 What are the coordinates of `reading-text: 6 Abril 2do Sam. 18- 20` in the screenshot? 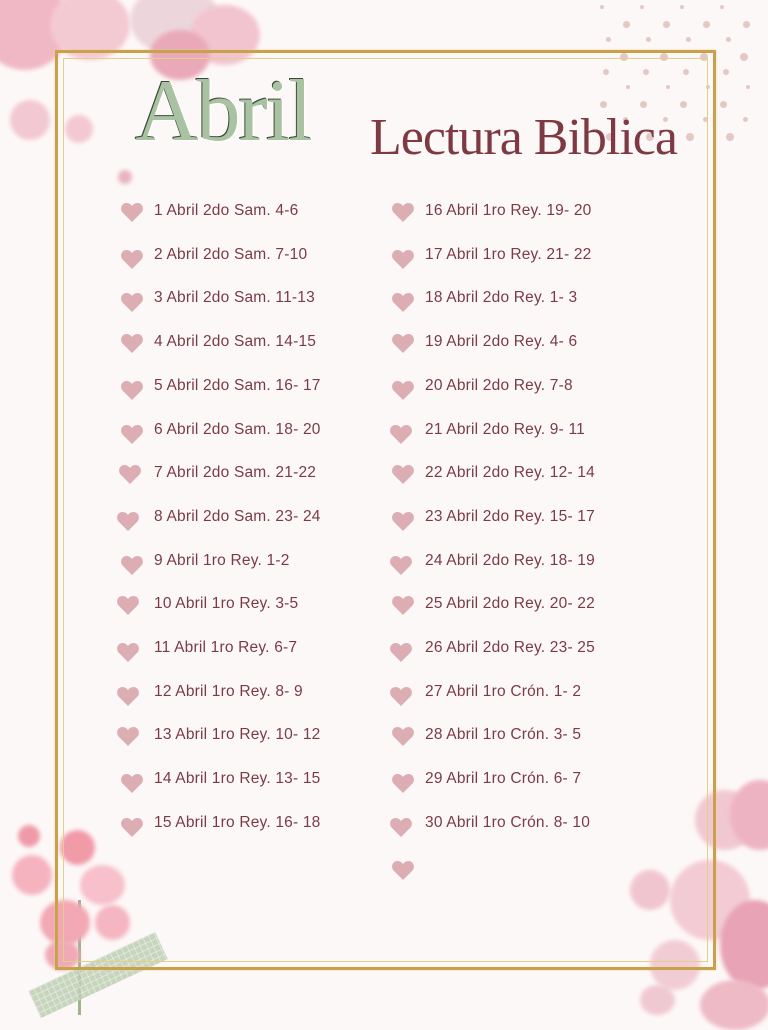 It's located at (237, 429).